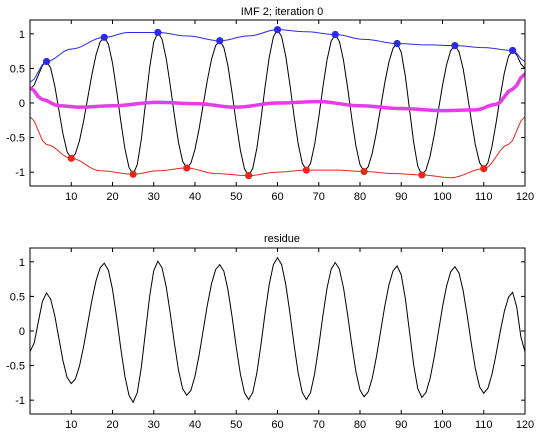 The image size is (554, 437). Describe the element at coordinates (277, 92) in the screenshot. I see `top-mean-envelope-line` at that location.